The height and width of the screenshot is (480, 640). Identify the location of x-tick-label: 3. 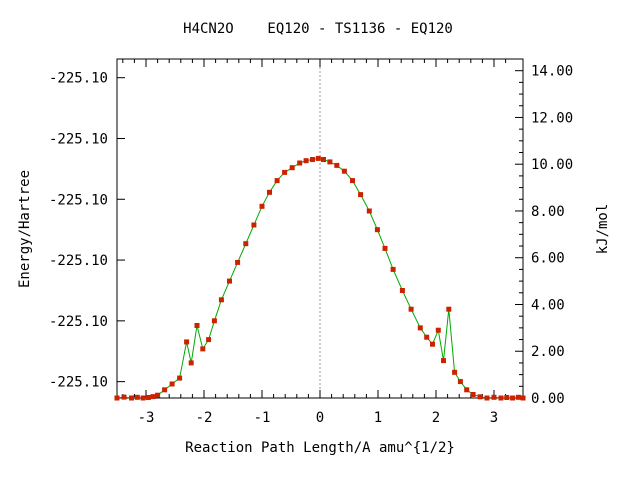
(494, 418).